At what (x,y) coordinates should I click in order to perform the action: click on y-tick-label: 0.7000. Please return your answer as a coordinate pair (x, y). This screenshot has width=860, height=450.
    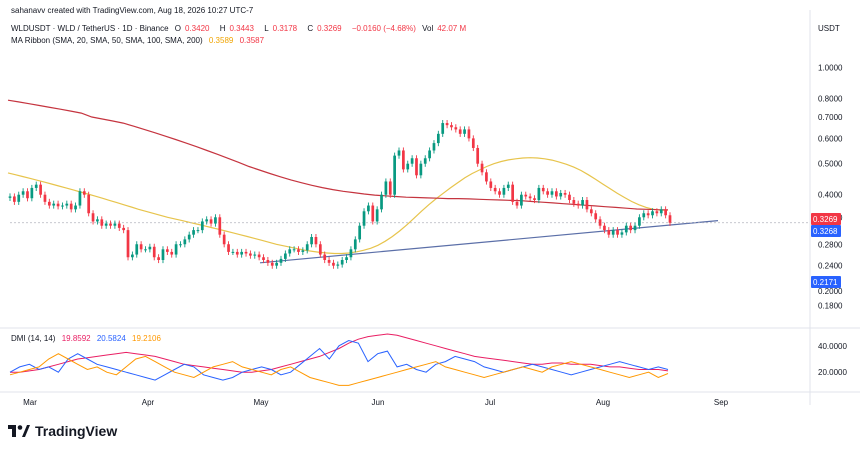
    Looking at the image, I should click on (830, 117).